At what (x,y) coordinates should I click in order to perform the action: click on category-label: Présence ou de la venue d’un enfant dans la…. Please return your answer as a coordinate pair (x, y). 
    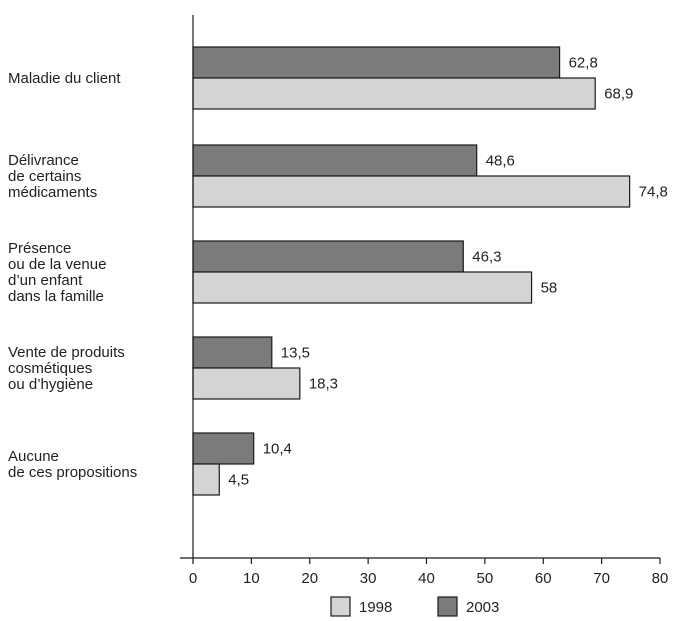
    Looking at the image, I should click on (57, 272).